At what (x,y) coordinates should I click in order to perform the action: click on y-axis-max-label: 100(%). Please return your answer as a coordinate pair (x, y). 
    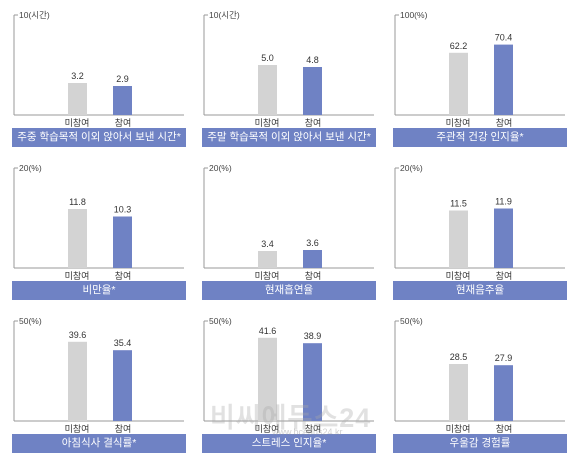
    Looking at the image, I should click on (414, 15).